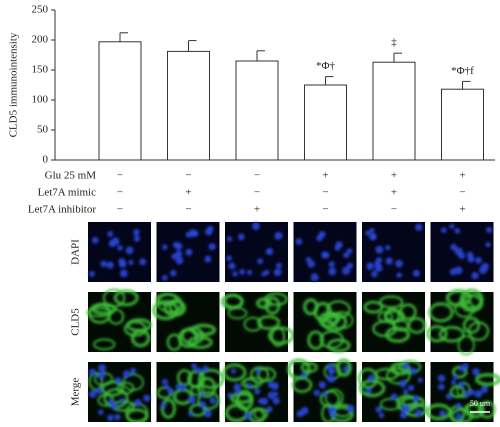  What do you see at coordinates (40, 70) in the screenshot?
I see `y-tick-label: 150` at bounding box center [40, 70].